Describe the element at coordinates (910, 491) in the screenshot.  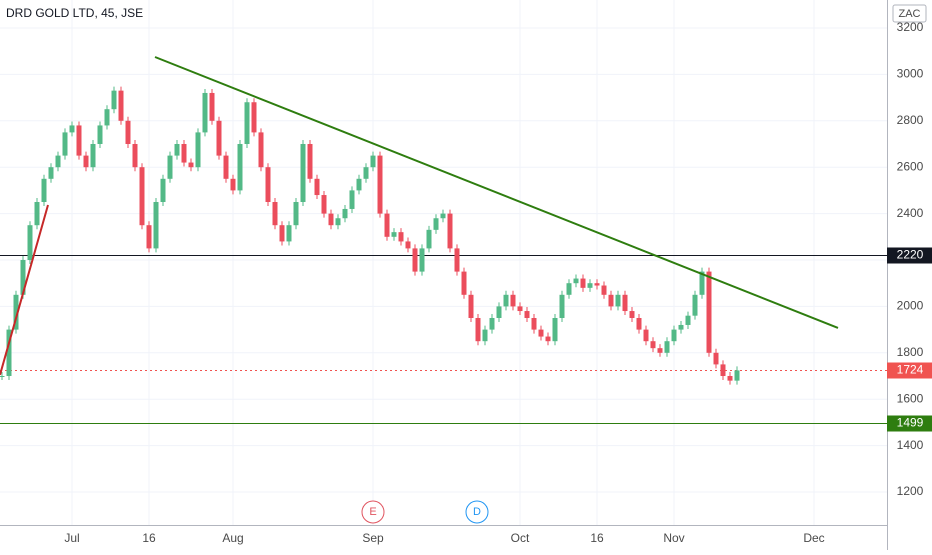
I see `y-tick-label: 1200` at that location.